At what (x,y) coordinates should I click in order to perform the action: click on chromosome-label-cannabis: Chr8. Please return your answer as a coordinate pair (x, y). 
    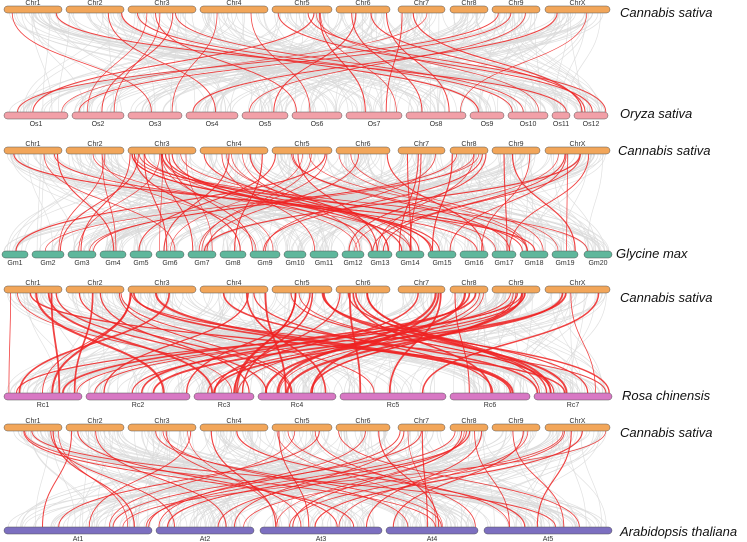
    Looking at the image, I should click on (468, 144).